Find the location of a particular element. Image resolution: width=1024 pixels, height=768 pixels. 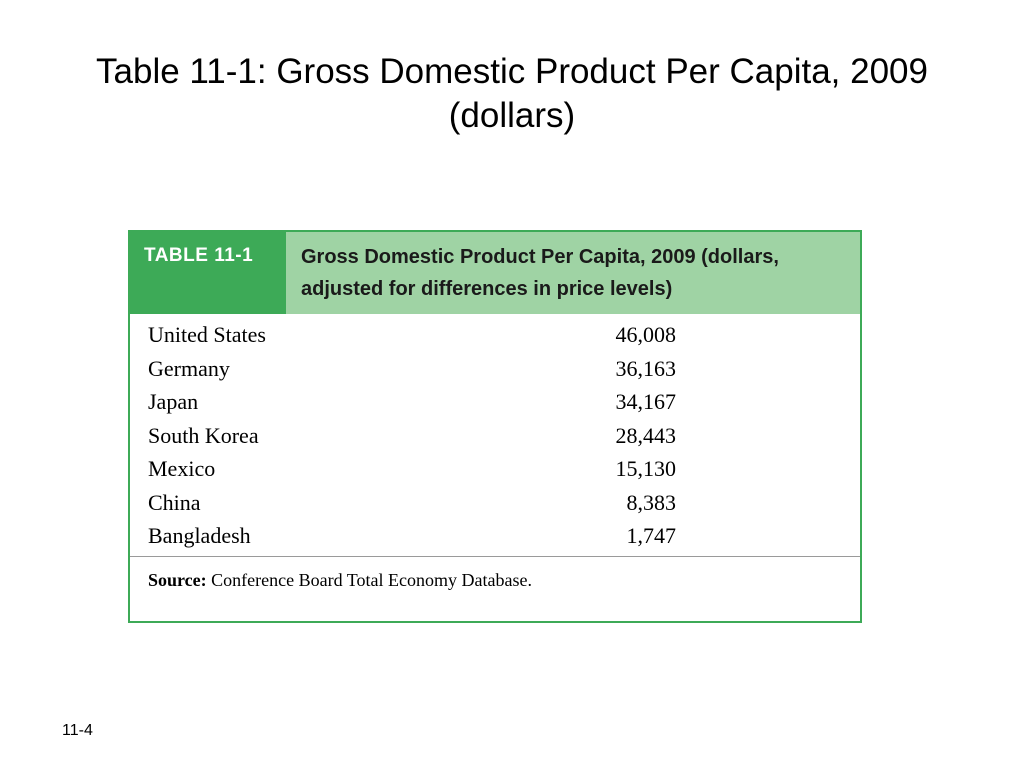

table-row: Japan 34,167 is located at coordinates (495, 402).